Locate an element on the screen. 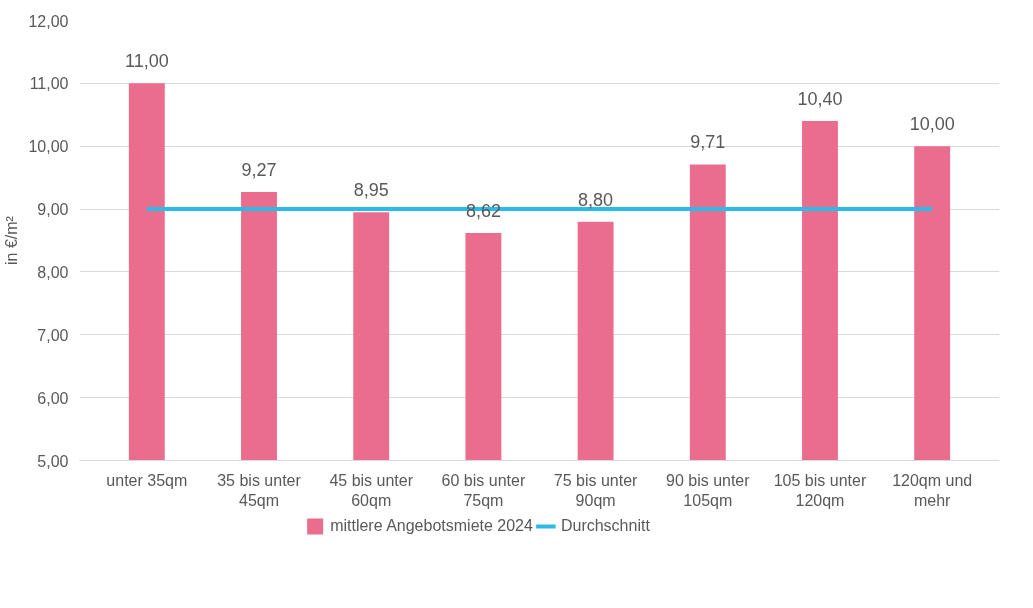 The height and width of the screenshot is (608, 1033). data-label: 9,71 is located at coordinates (708, 142).